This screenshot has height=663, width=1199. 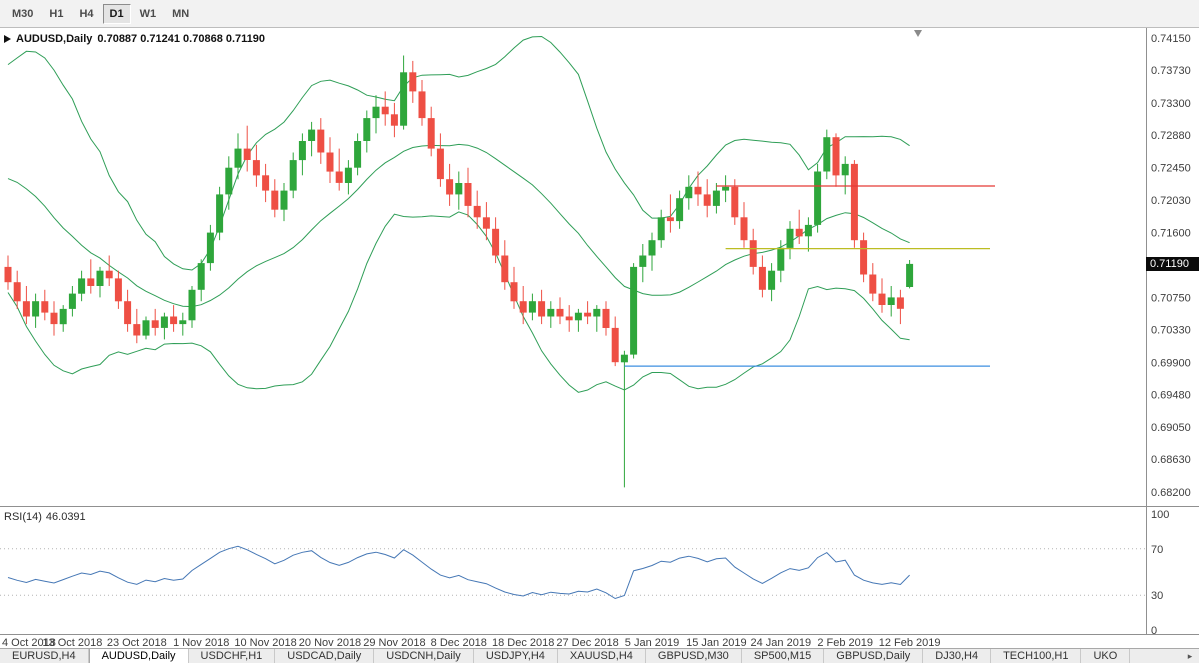 I want to click on symbol-tab-usdcnh-daily: USDCNH,Daily, so click(x=424, y=656).